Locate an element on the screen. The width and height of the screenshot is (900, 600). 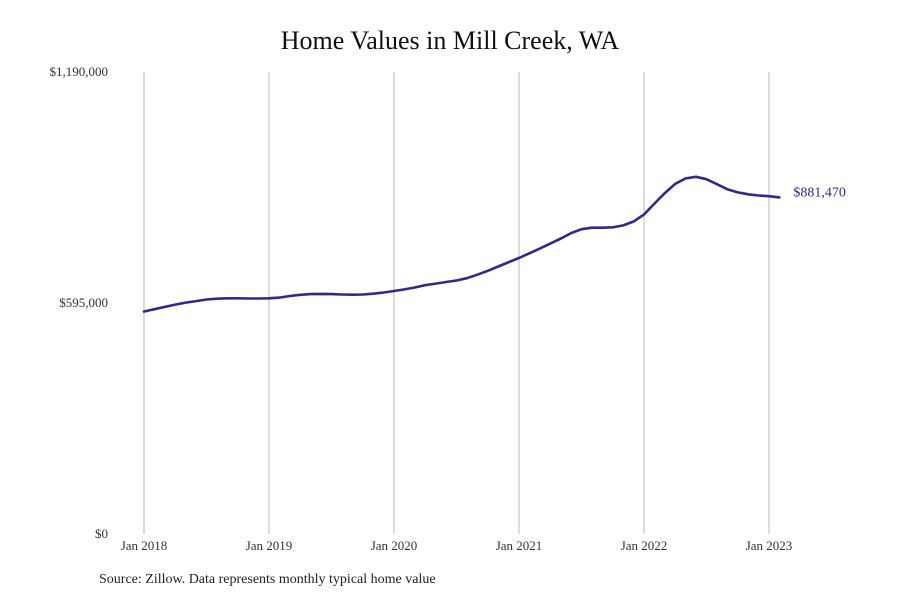
chart-title: Home Values in Mill Creek, WA is located at coordinates (450, 40).